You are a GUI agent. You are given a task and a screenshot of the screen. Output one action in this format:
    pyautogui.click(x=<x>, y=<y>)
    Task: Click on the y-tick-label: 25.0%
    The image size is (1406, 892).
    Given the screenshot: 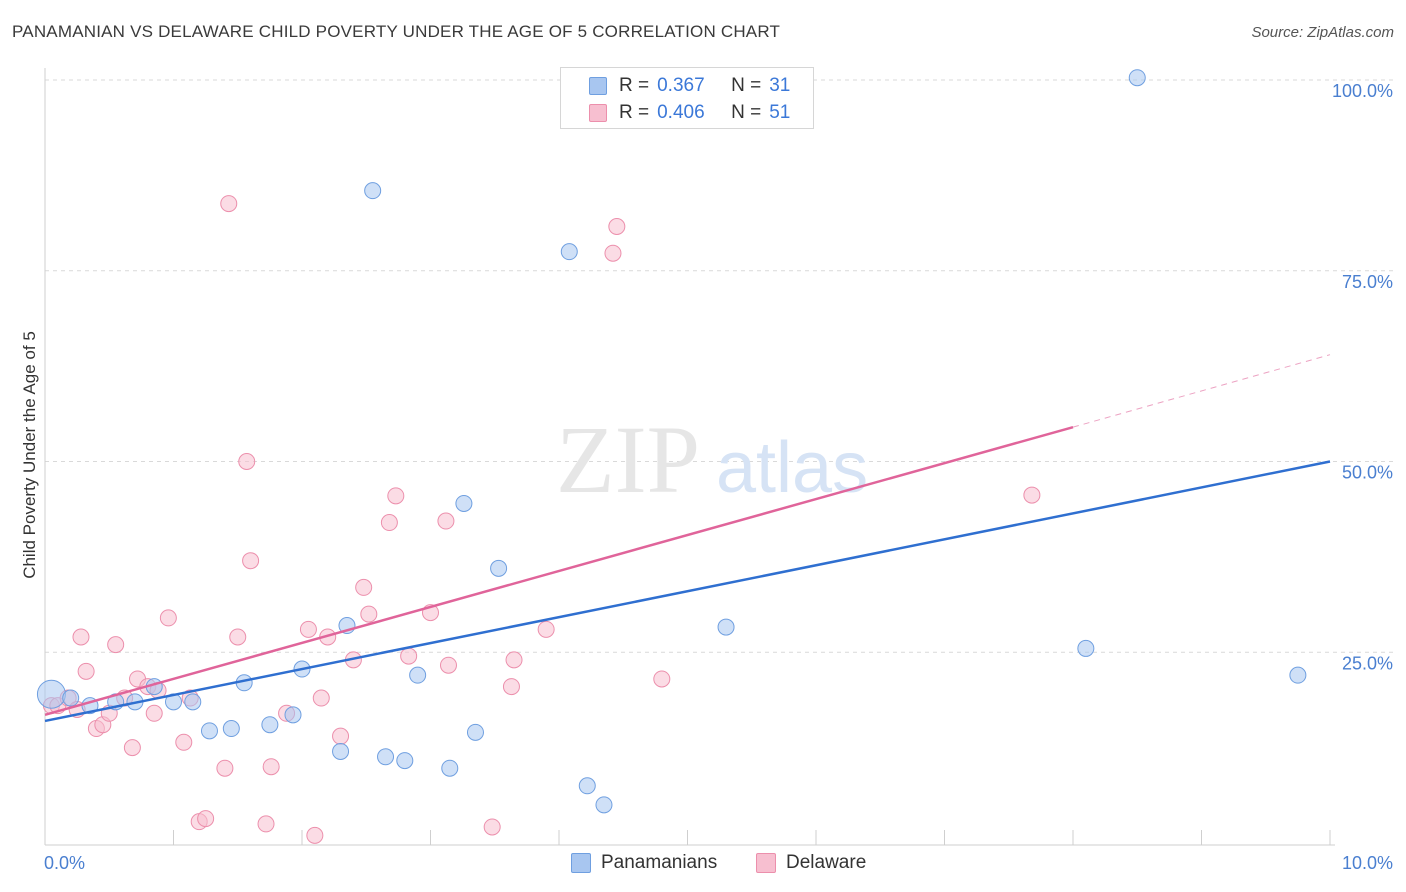 What is the action you would take?
    pyautogui.click(x=1367, y=663)
    